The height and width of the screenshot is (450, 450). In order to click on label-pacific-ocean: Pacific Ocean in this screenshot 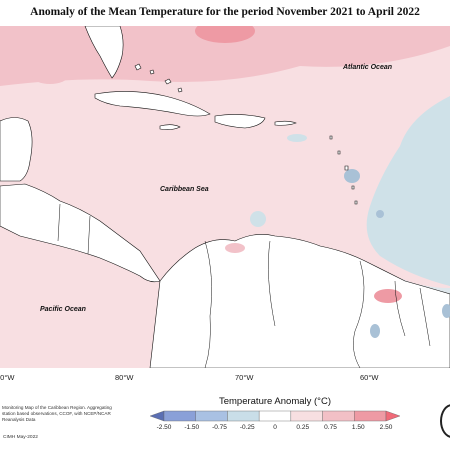, I will do `click(63, 309)`.